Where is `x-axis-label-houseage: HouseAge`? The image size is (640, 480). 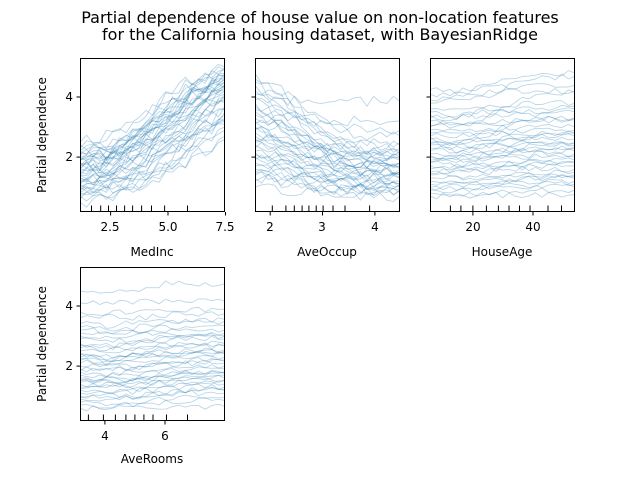
x-axis-label-houseage: HouseAge is located at coordinates (502, 252).